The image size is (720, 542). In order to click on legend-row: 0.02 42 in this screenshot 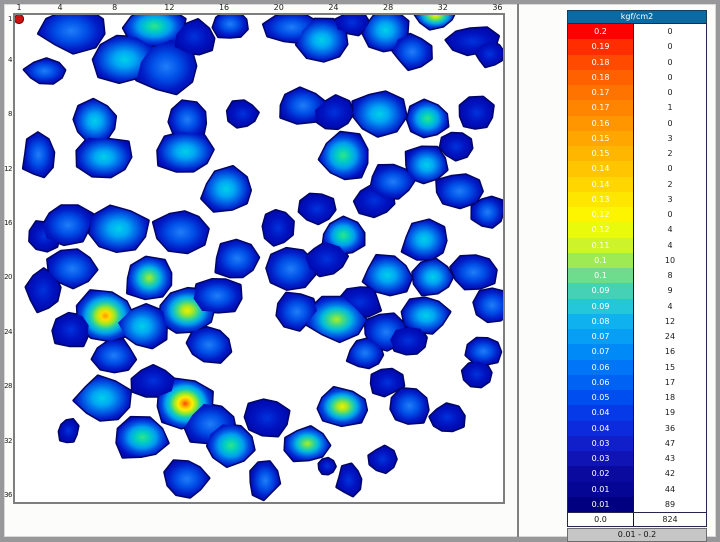, I will do `click(637, 474)`.